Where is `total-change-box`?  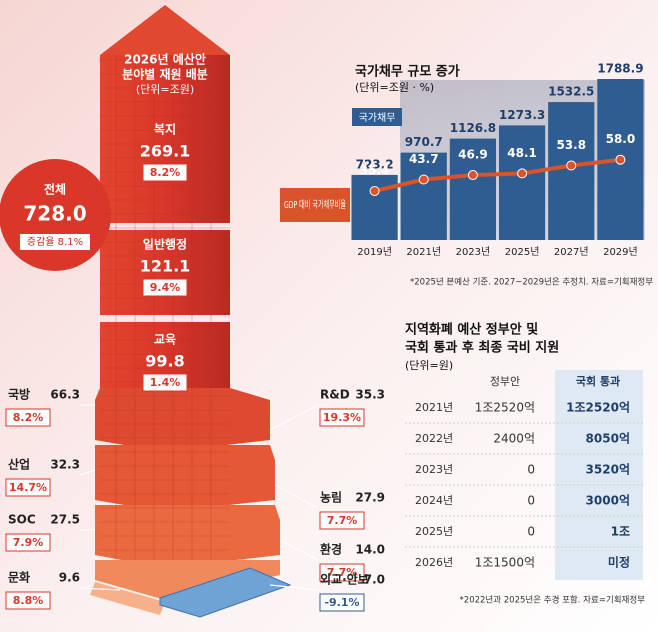
total-change-box is located at coordinates (55, 242).